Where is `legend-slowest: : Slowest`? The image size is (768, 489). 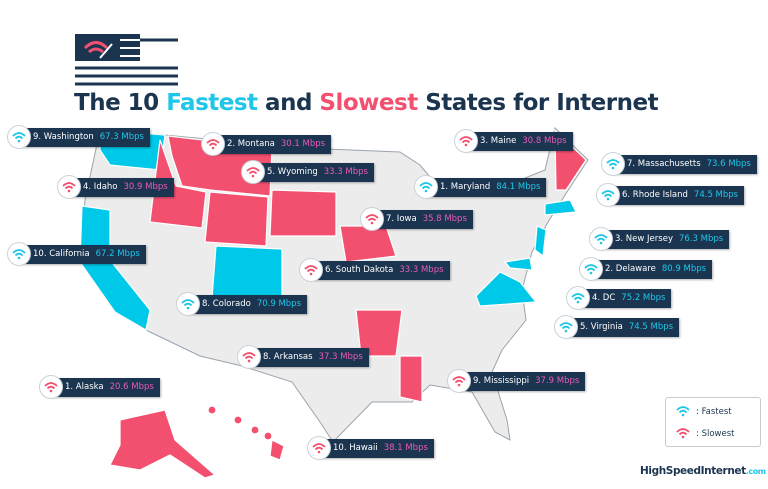 legend-slowest: : Slowest is located at coordinates (715, 434).